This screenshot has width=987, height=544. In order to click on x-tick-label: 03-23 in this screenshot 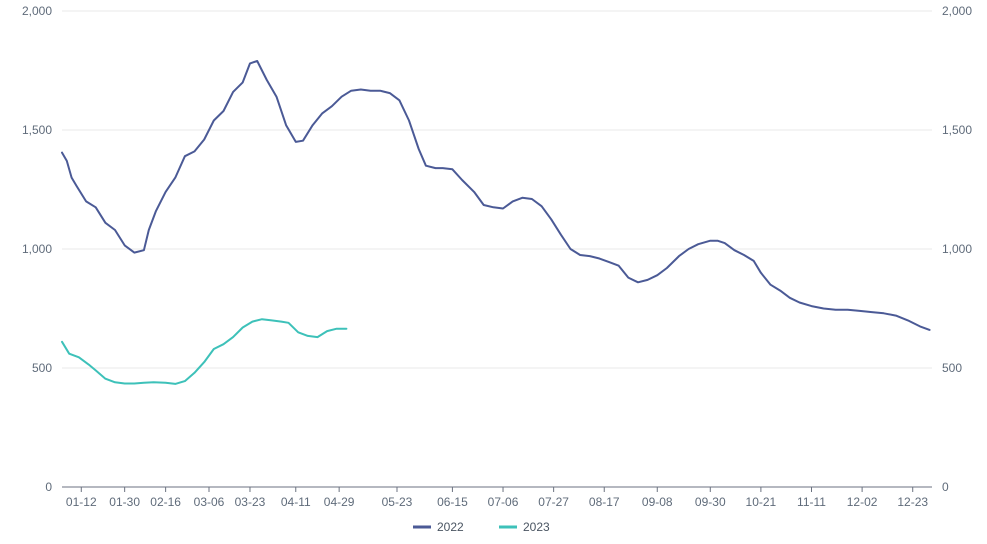, I will do `click(250, 502)`.